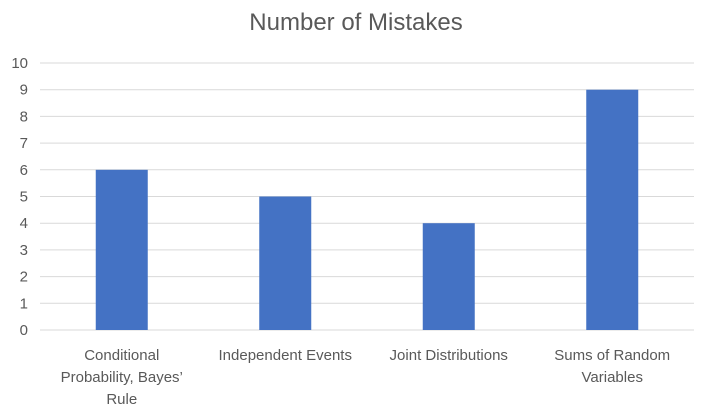  I want to click on x-category-label: Sums of Random Variables, so click(612, 366).